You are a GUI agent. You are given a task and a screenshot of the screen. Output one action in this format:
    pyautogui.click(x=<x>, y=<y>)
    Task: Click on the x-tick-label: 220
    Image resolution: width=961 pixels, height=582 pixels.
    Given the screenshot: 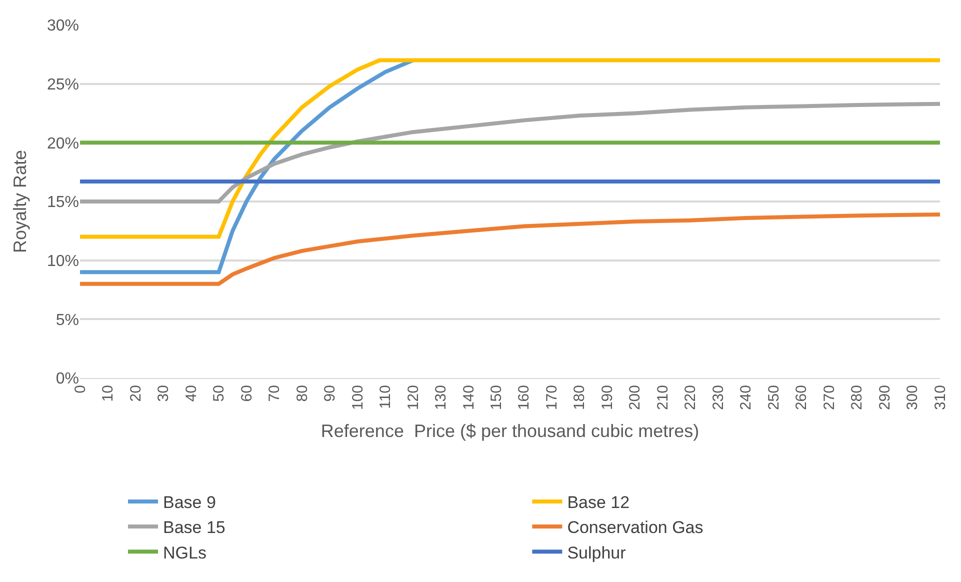 What is the action you would take?
    pyautogui.click(x=691, y=397)
    